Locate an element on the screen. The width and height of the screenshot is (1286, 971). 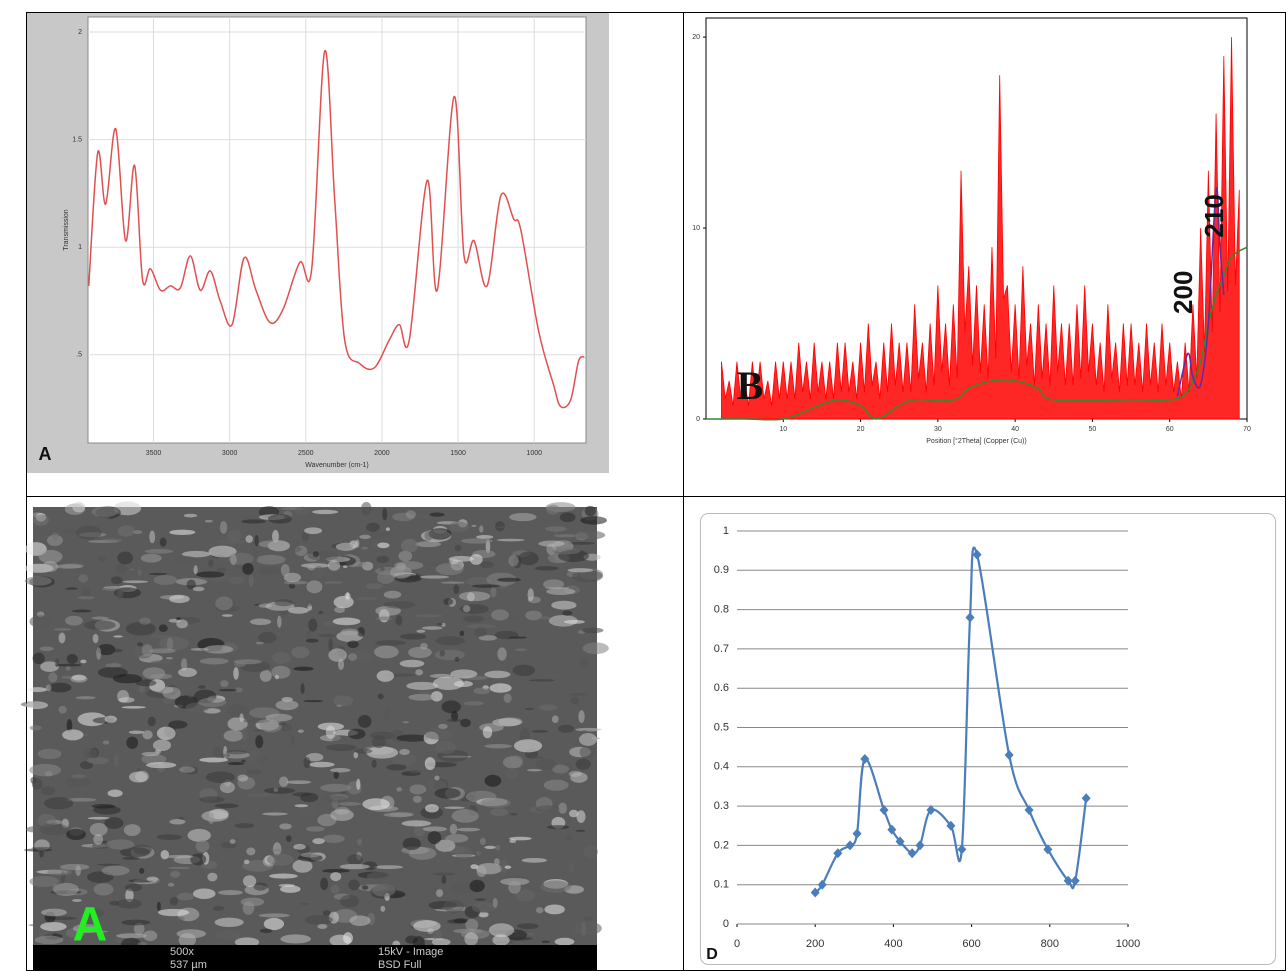
x-tick-label: 800 is located at coordinates (1050, 944).